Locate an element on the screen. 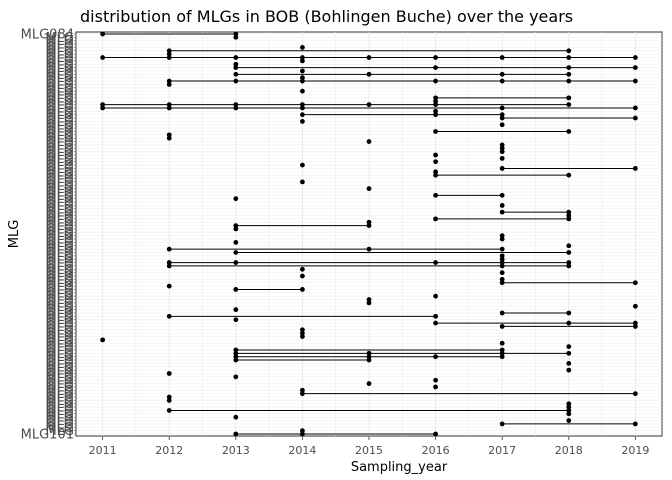 This screenshot has height=480, width=672. x-tick-label: 2011 is located at coordinates (103, 450).